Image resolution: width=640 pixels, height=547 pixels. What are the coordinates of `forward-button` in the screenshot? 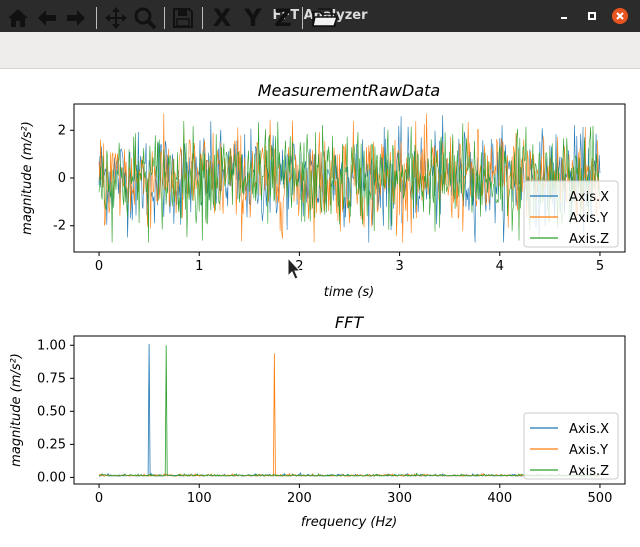 It's located at (76, 18).